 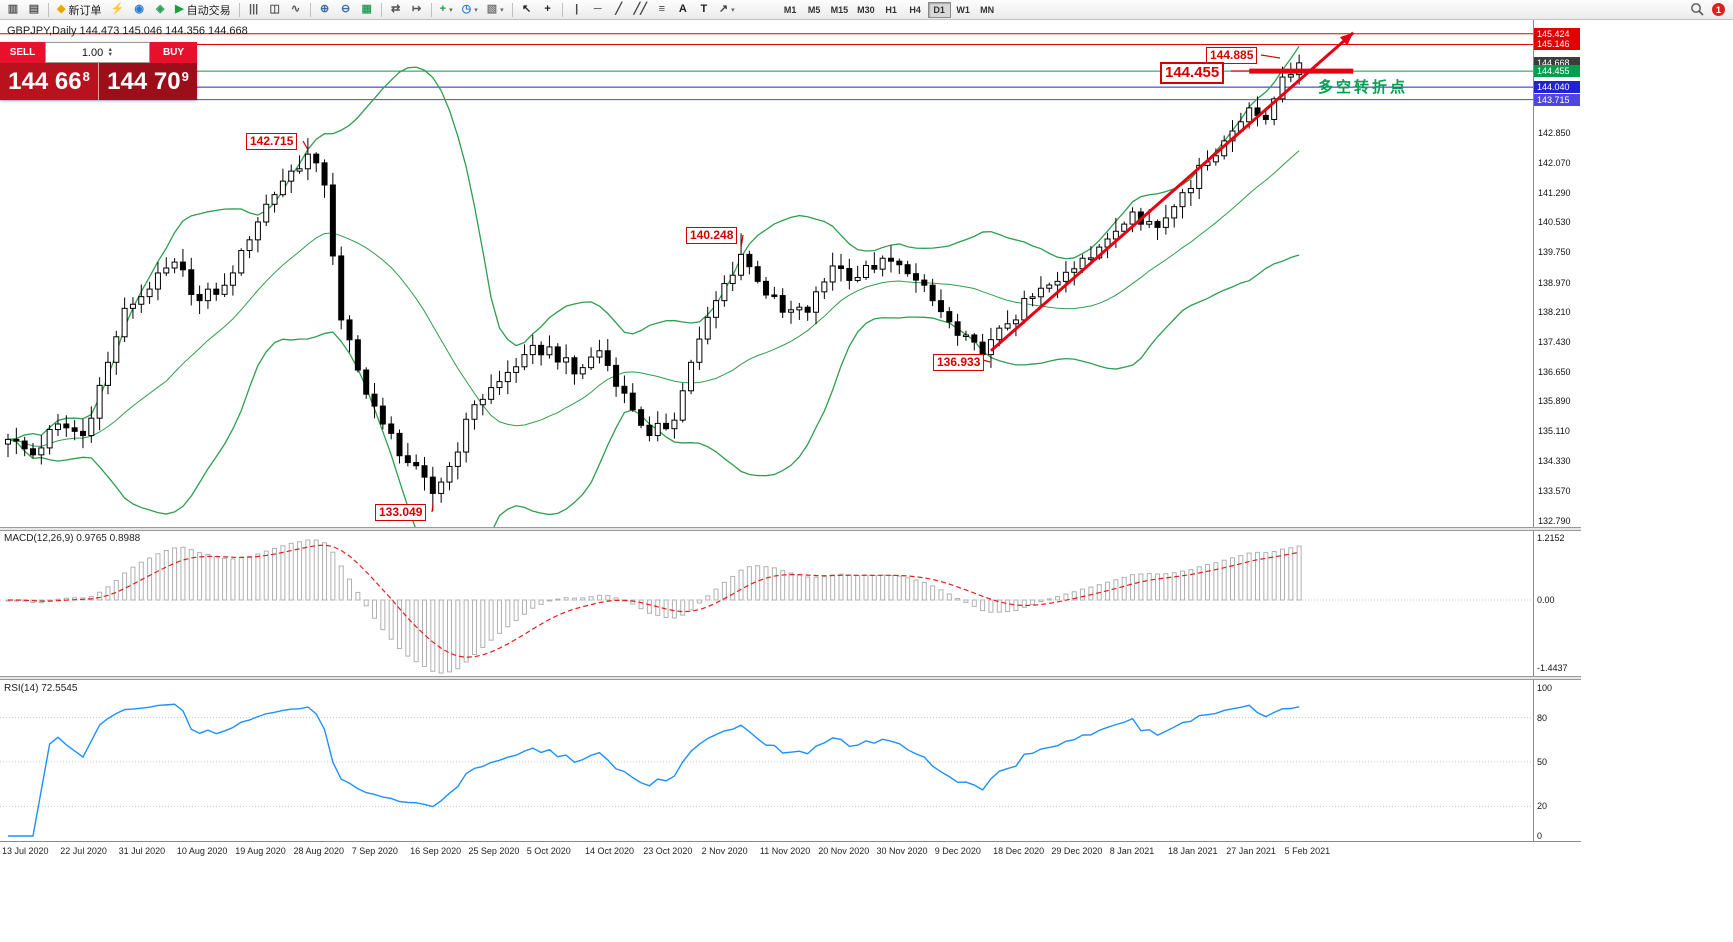 I want to click on rsi-scale-value: 20, so click(x=1542, y=806).